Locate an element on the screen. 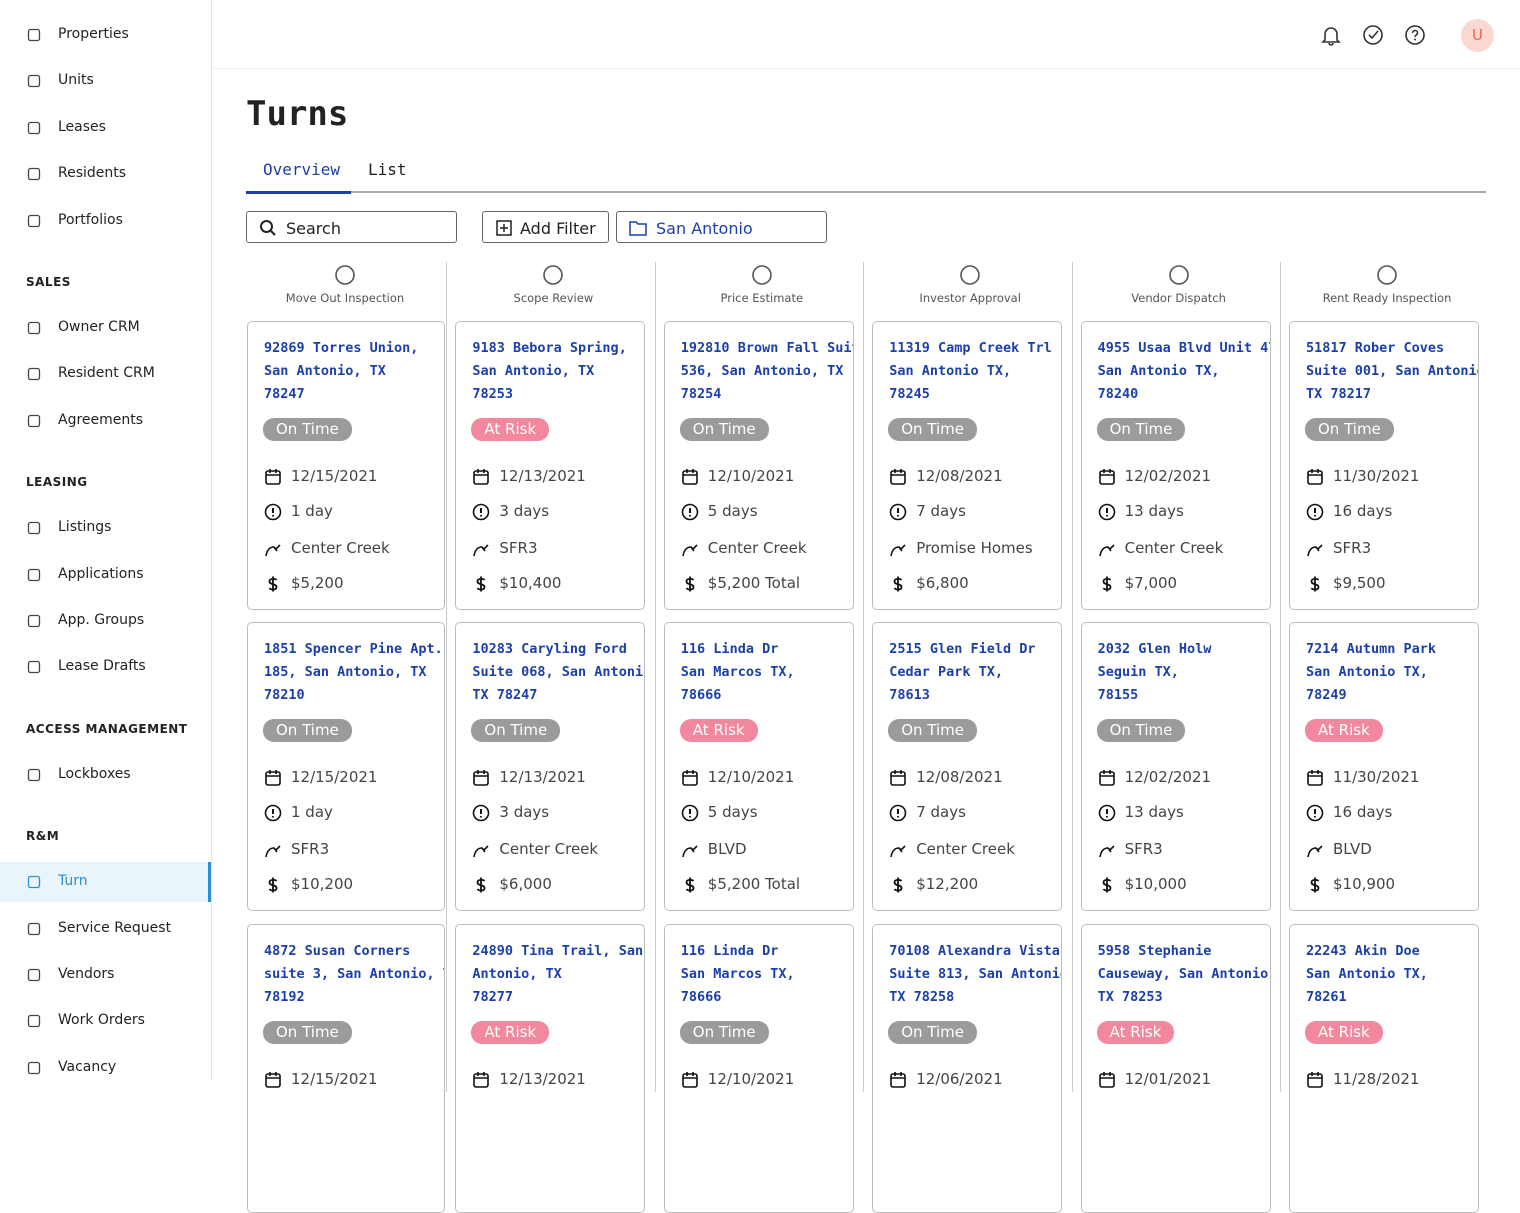 Image resolution: width=1520 pixels, height=1213 pixels. nav-label: Lockboxes is located at coordinates (94, 773).